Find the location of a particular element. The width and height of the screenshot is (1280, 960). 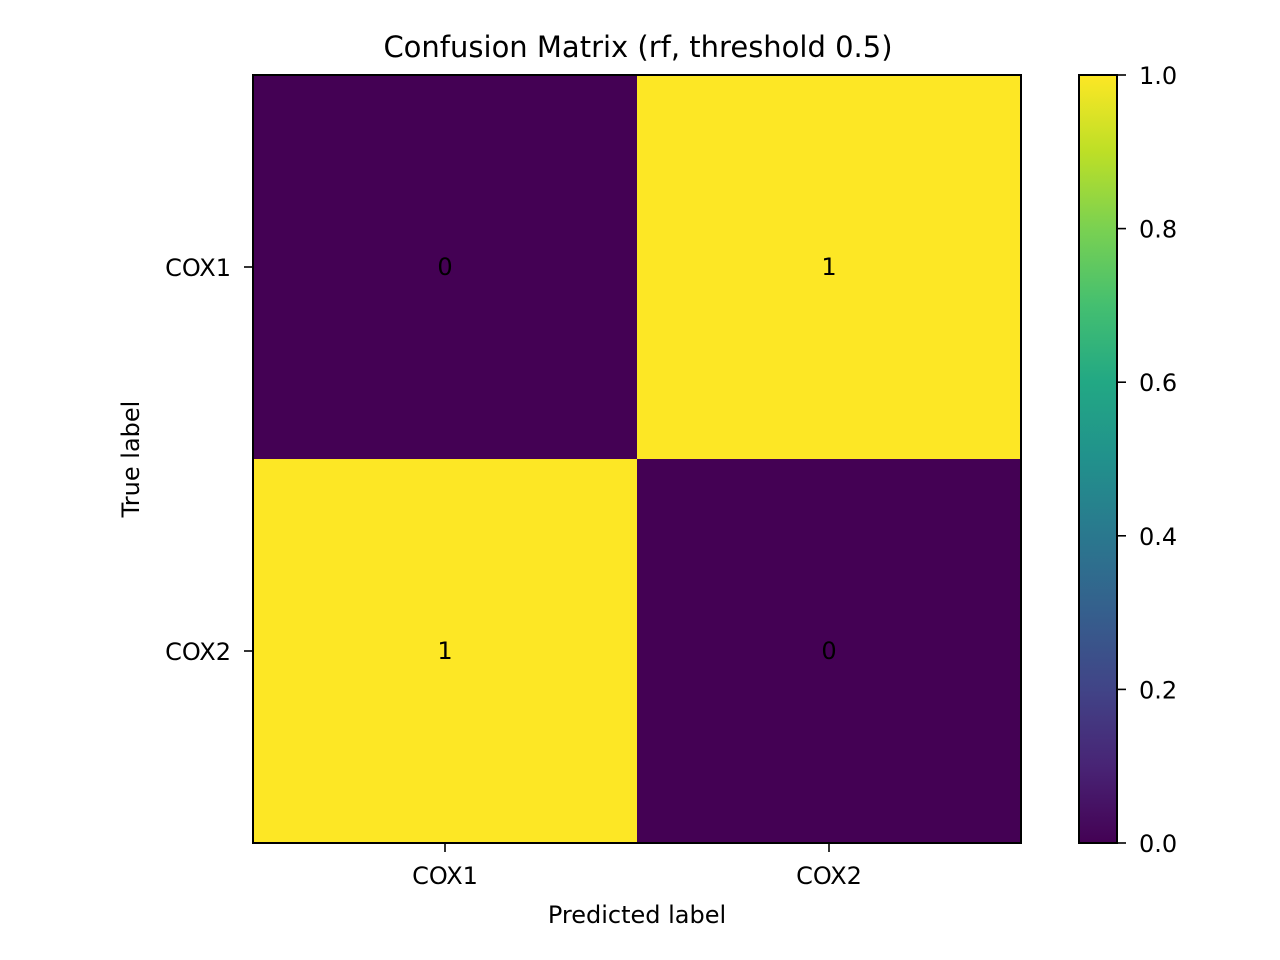

colorbar-tick-label: 0.2 is located at coordinates (1158, 690).